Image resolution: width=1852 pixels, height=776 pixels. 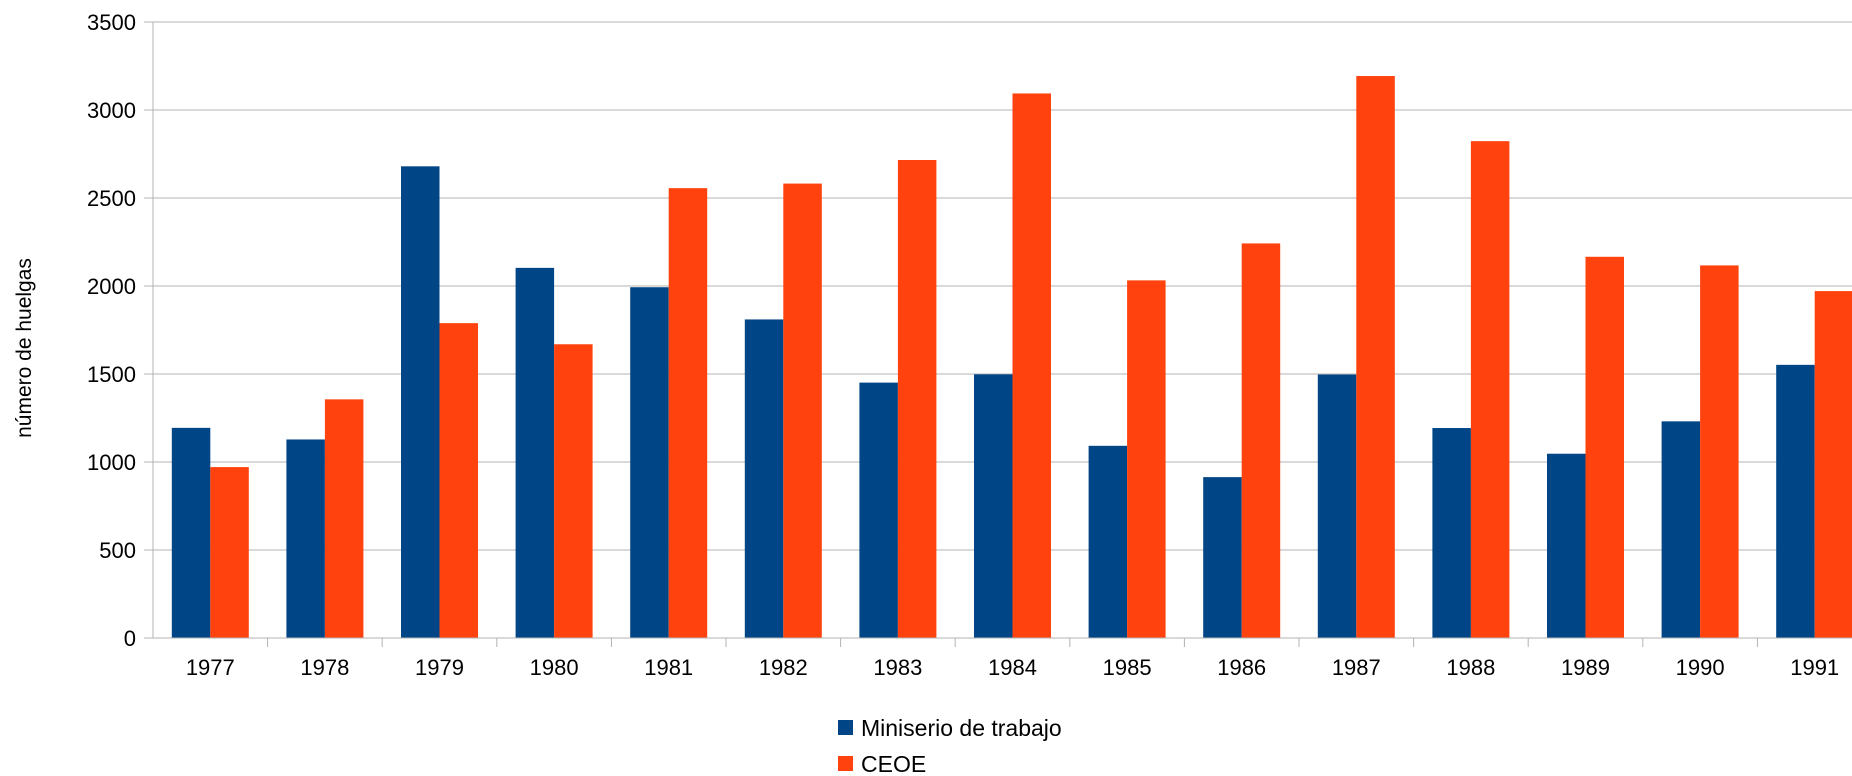 What do you see at coordinates (1356, 667) in the screenshot?
I see `x-tick-label: 1987` at bounding box center [1356, 667].